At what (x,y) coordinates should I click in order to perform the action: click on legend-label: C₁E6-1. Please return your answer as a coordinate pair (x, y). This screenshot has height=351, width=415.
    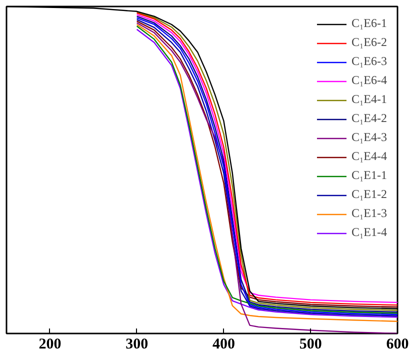
    Looking at the image, I should click on (369, 23).